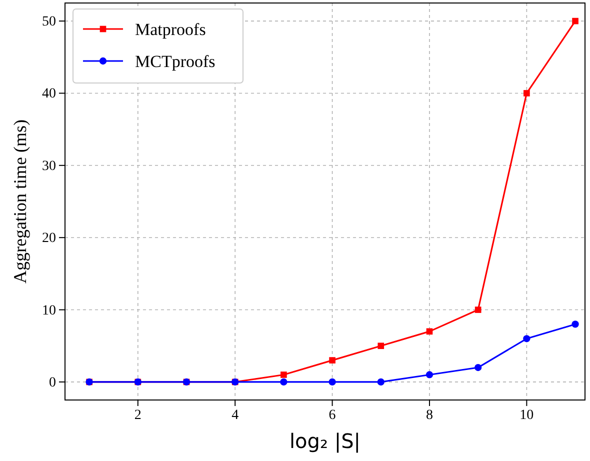  What do you see at coordinates (332, 415) in the screenshot?
I see `x-tick-label: 6` at bounding box center [332, 415].